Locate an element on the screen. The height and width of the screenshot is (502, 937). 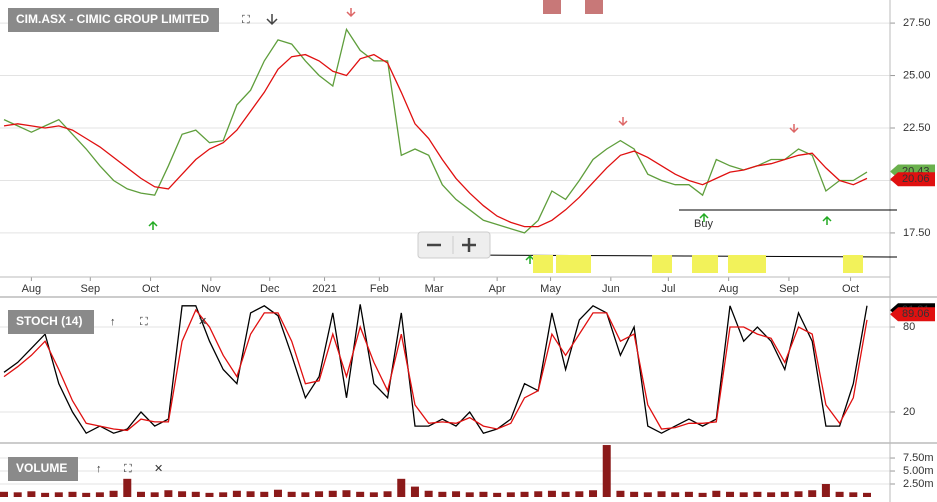
x-tick-label: Jun is located at coordinates (611, 289).